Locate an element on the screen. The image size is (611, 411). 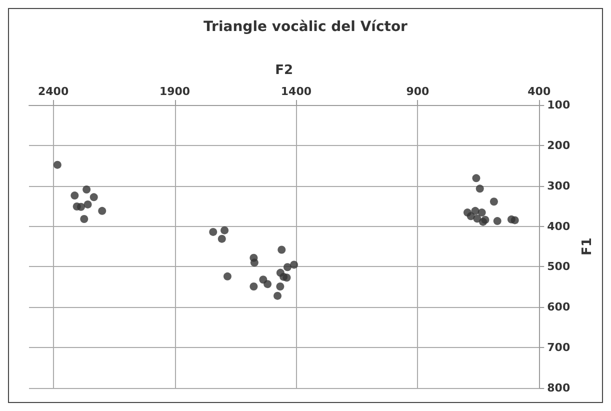
x-tick-label: 1900 is located at coordinates (174, 91).